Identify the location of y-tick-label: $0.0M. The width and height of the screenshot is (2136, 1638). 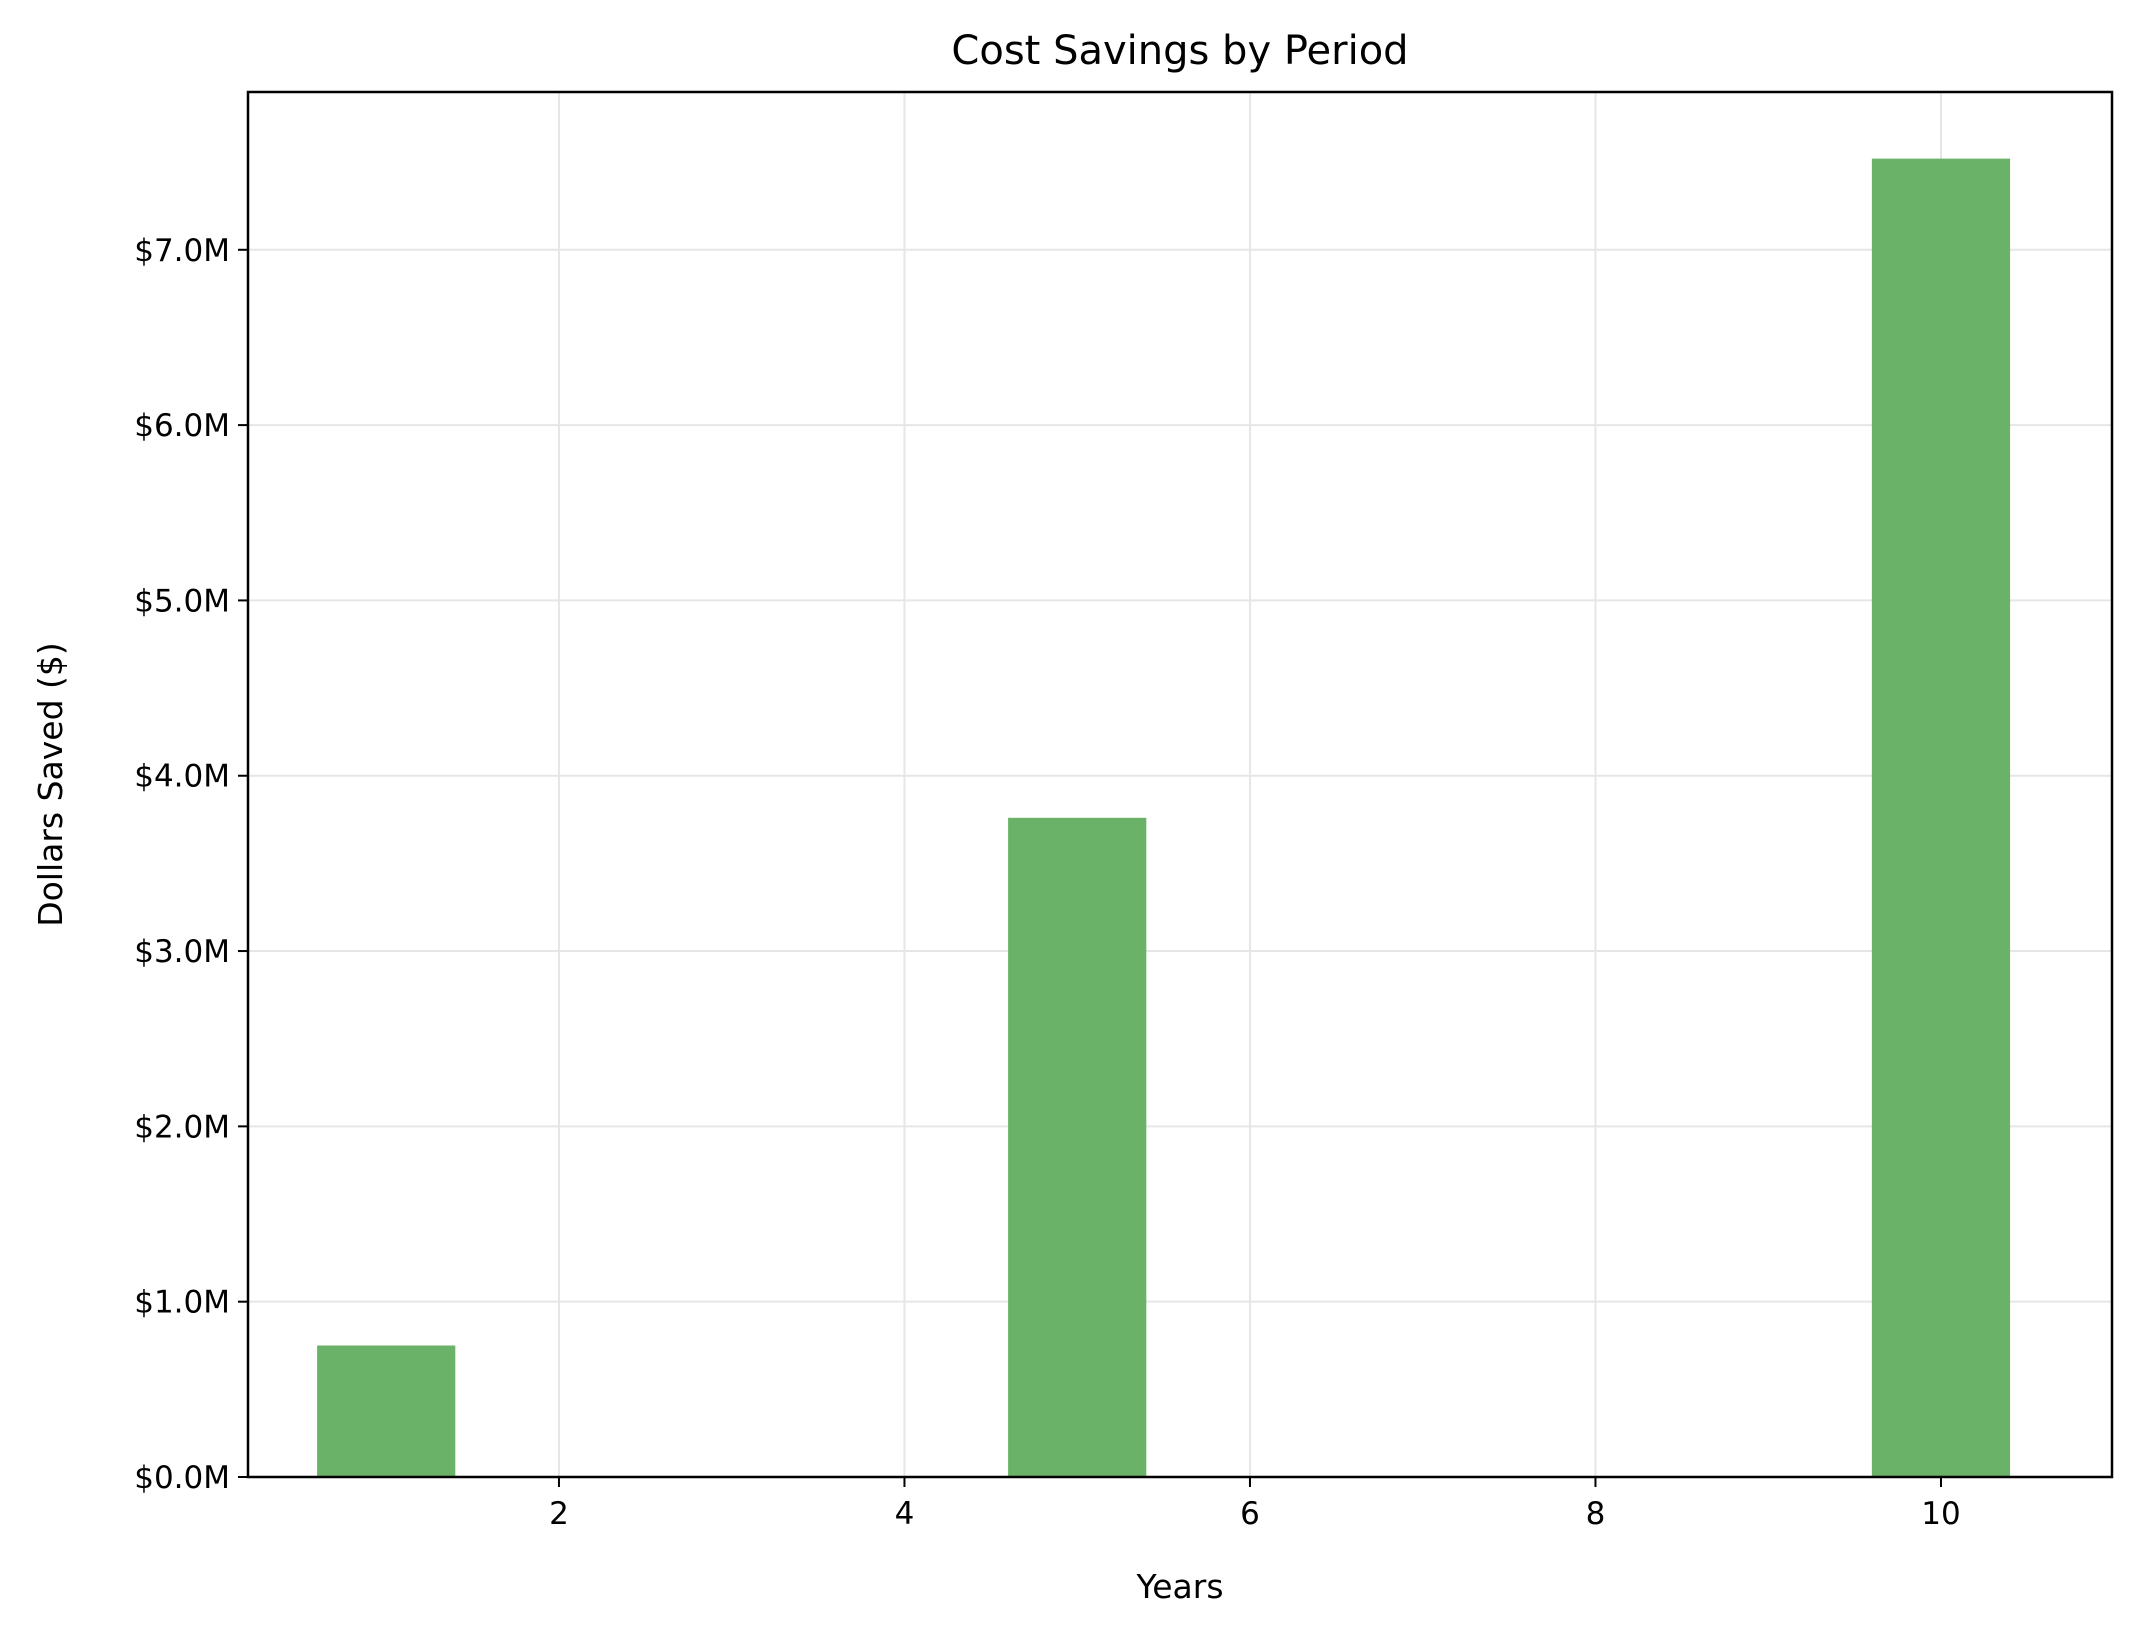
(182, 1478).